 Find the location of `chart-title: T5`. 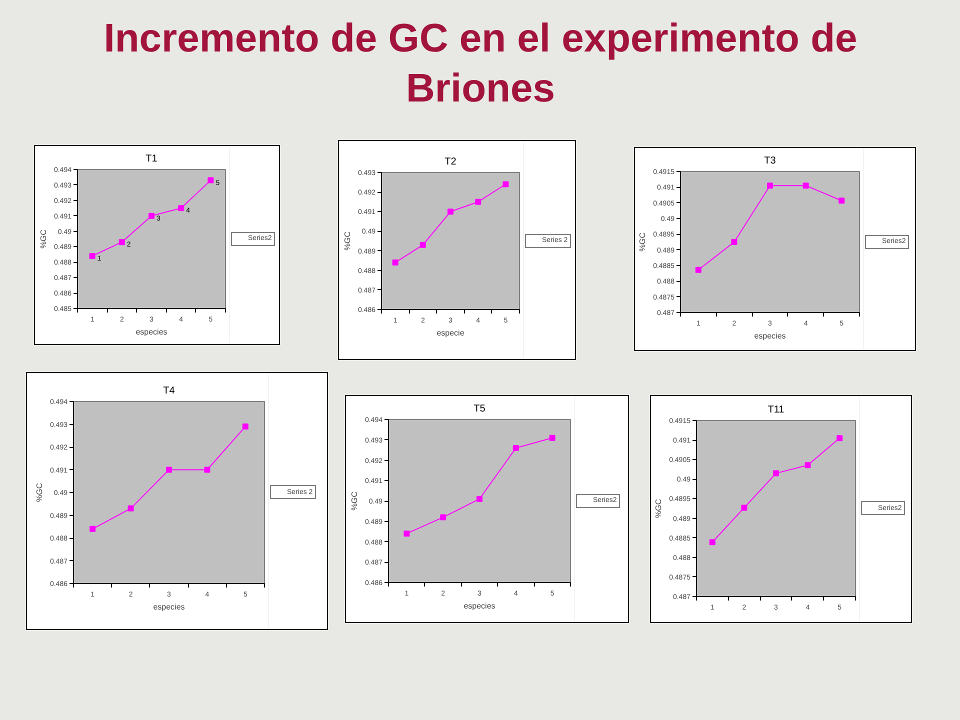

chart-title: T5 is located at coordinates (480, 409).